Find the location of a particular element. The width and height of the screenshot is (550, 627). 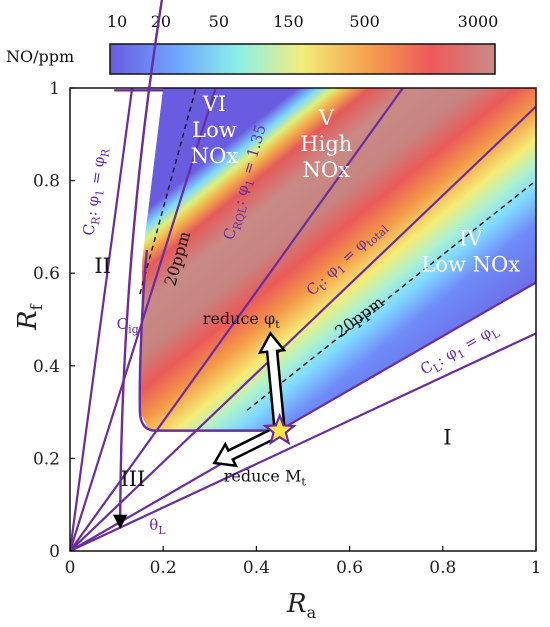

colorbar-tick-label: 3000 is located at coordinates (478, 21).